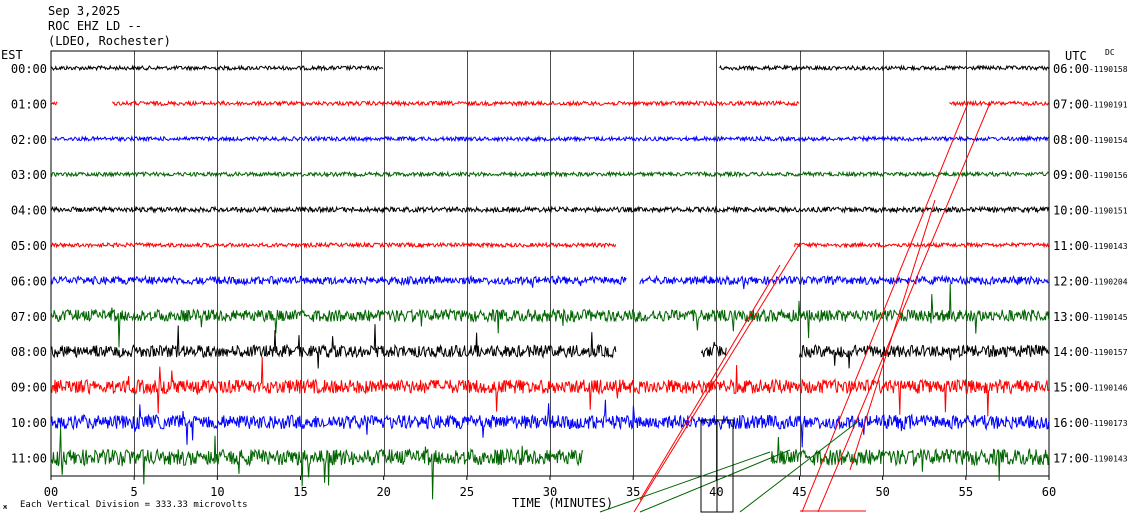 The height and width of the screenshot is (519, 1130). What do you see at coordinates (5, 507) in the screenshot?
I see `small-logo-icon: ж` at bounding box center [5, 507].